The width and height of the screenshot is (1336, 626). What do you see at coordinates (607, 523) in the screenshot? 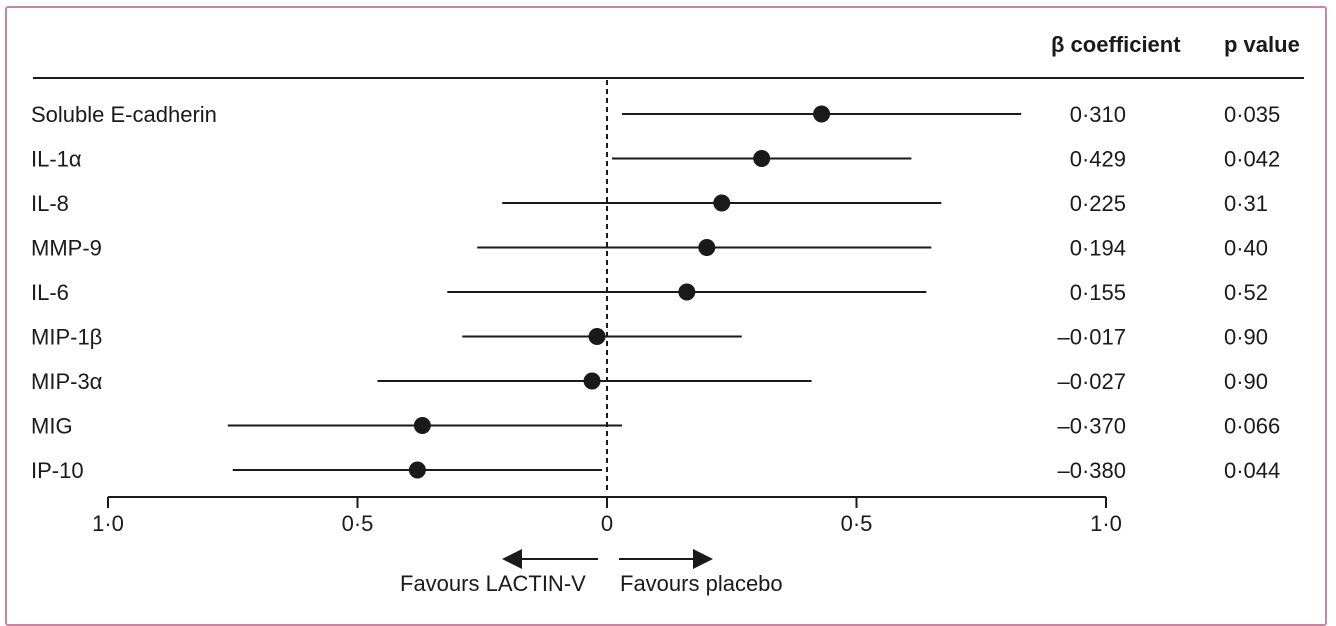
I see `x-tick-label: 0` at bounding box center [607, 523].